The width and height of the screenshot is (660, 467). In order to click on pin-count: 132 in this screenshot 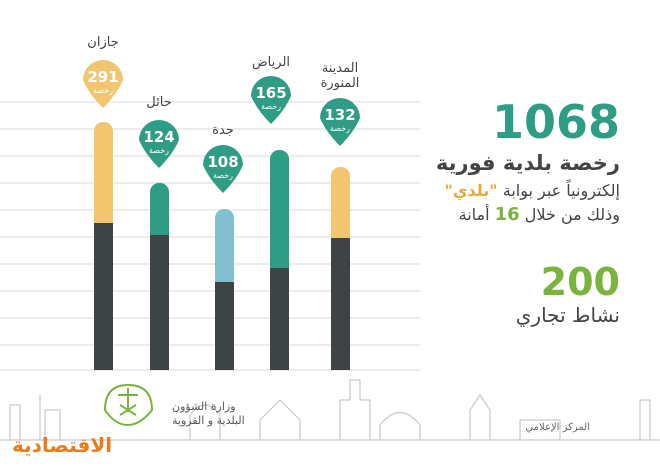, I will do `click(339, 115)`.